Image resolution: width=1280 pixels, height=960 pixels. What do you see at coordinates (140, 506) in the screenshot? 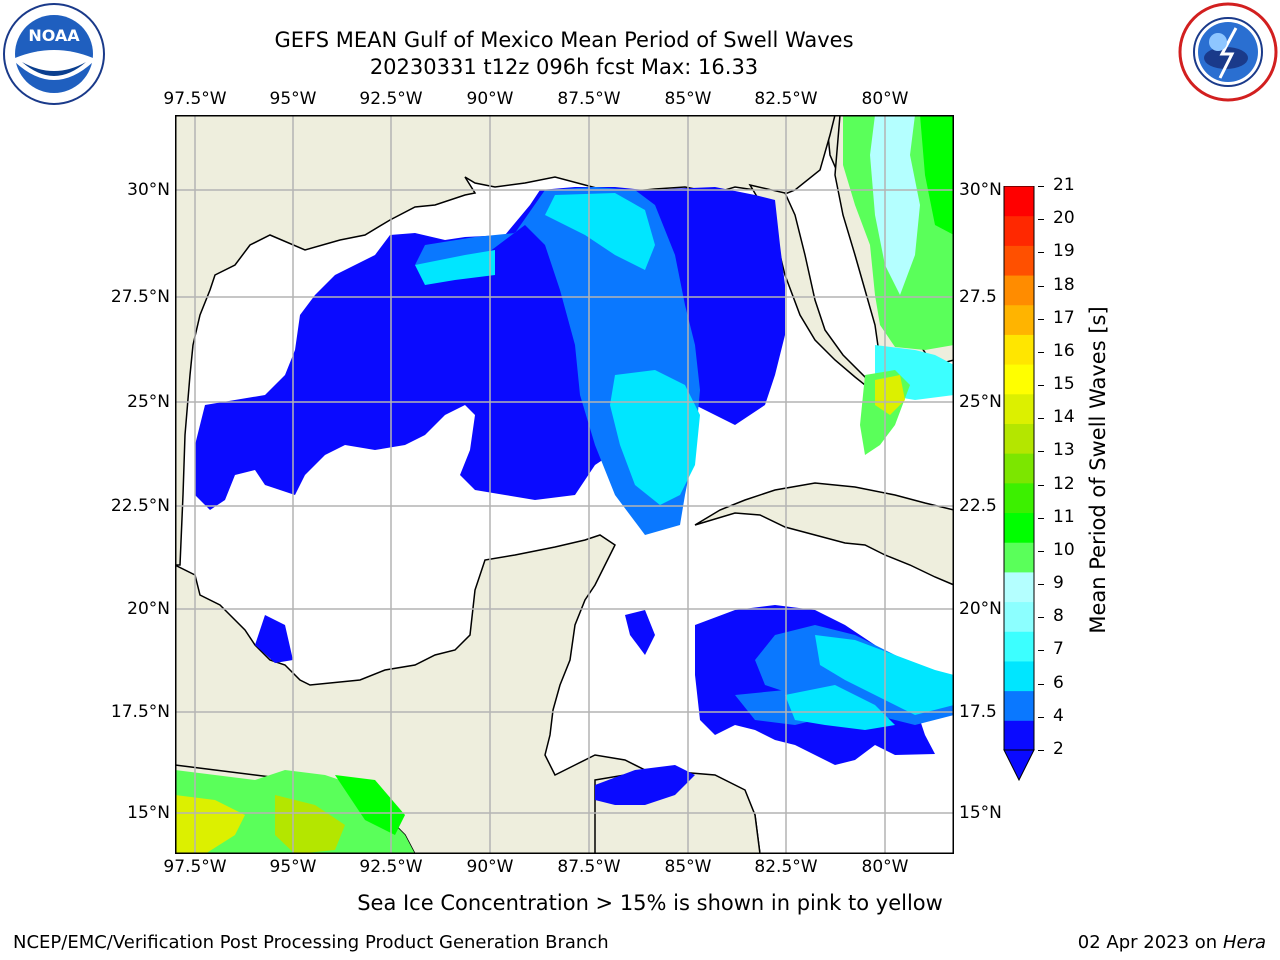
I see `lat-label: 22.5°N` at bounding box center [140, 506].